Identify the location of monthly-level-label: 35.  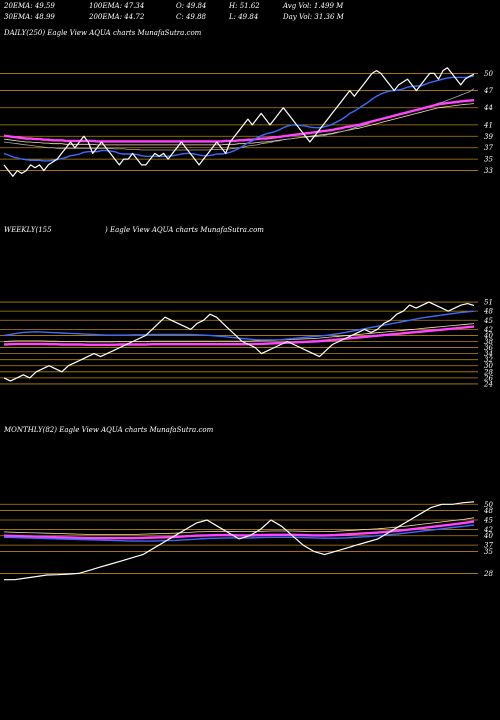
(488, 552).